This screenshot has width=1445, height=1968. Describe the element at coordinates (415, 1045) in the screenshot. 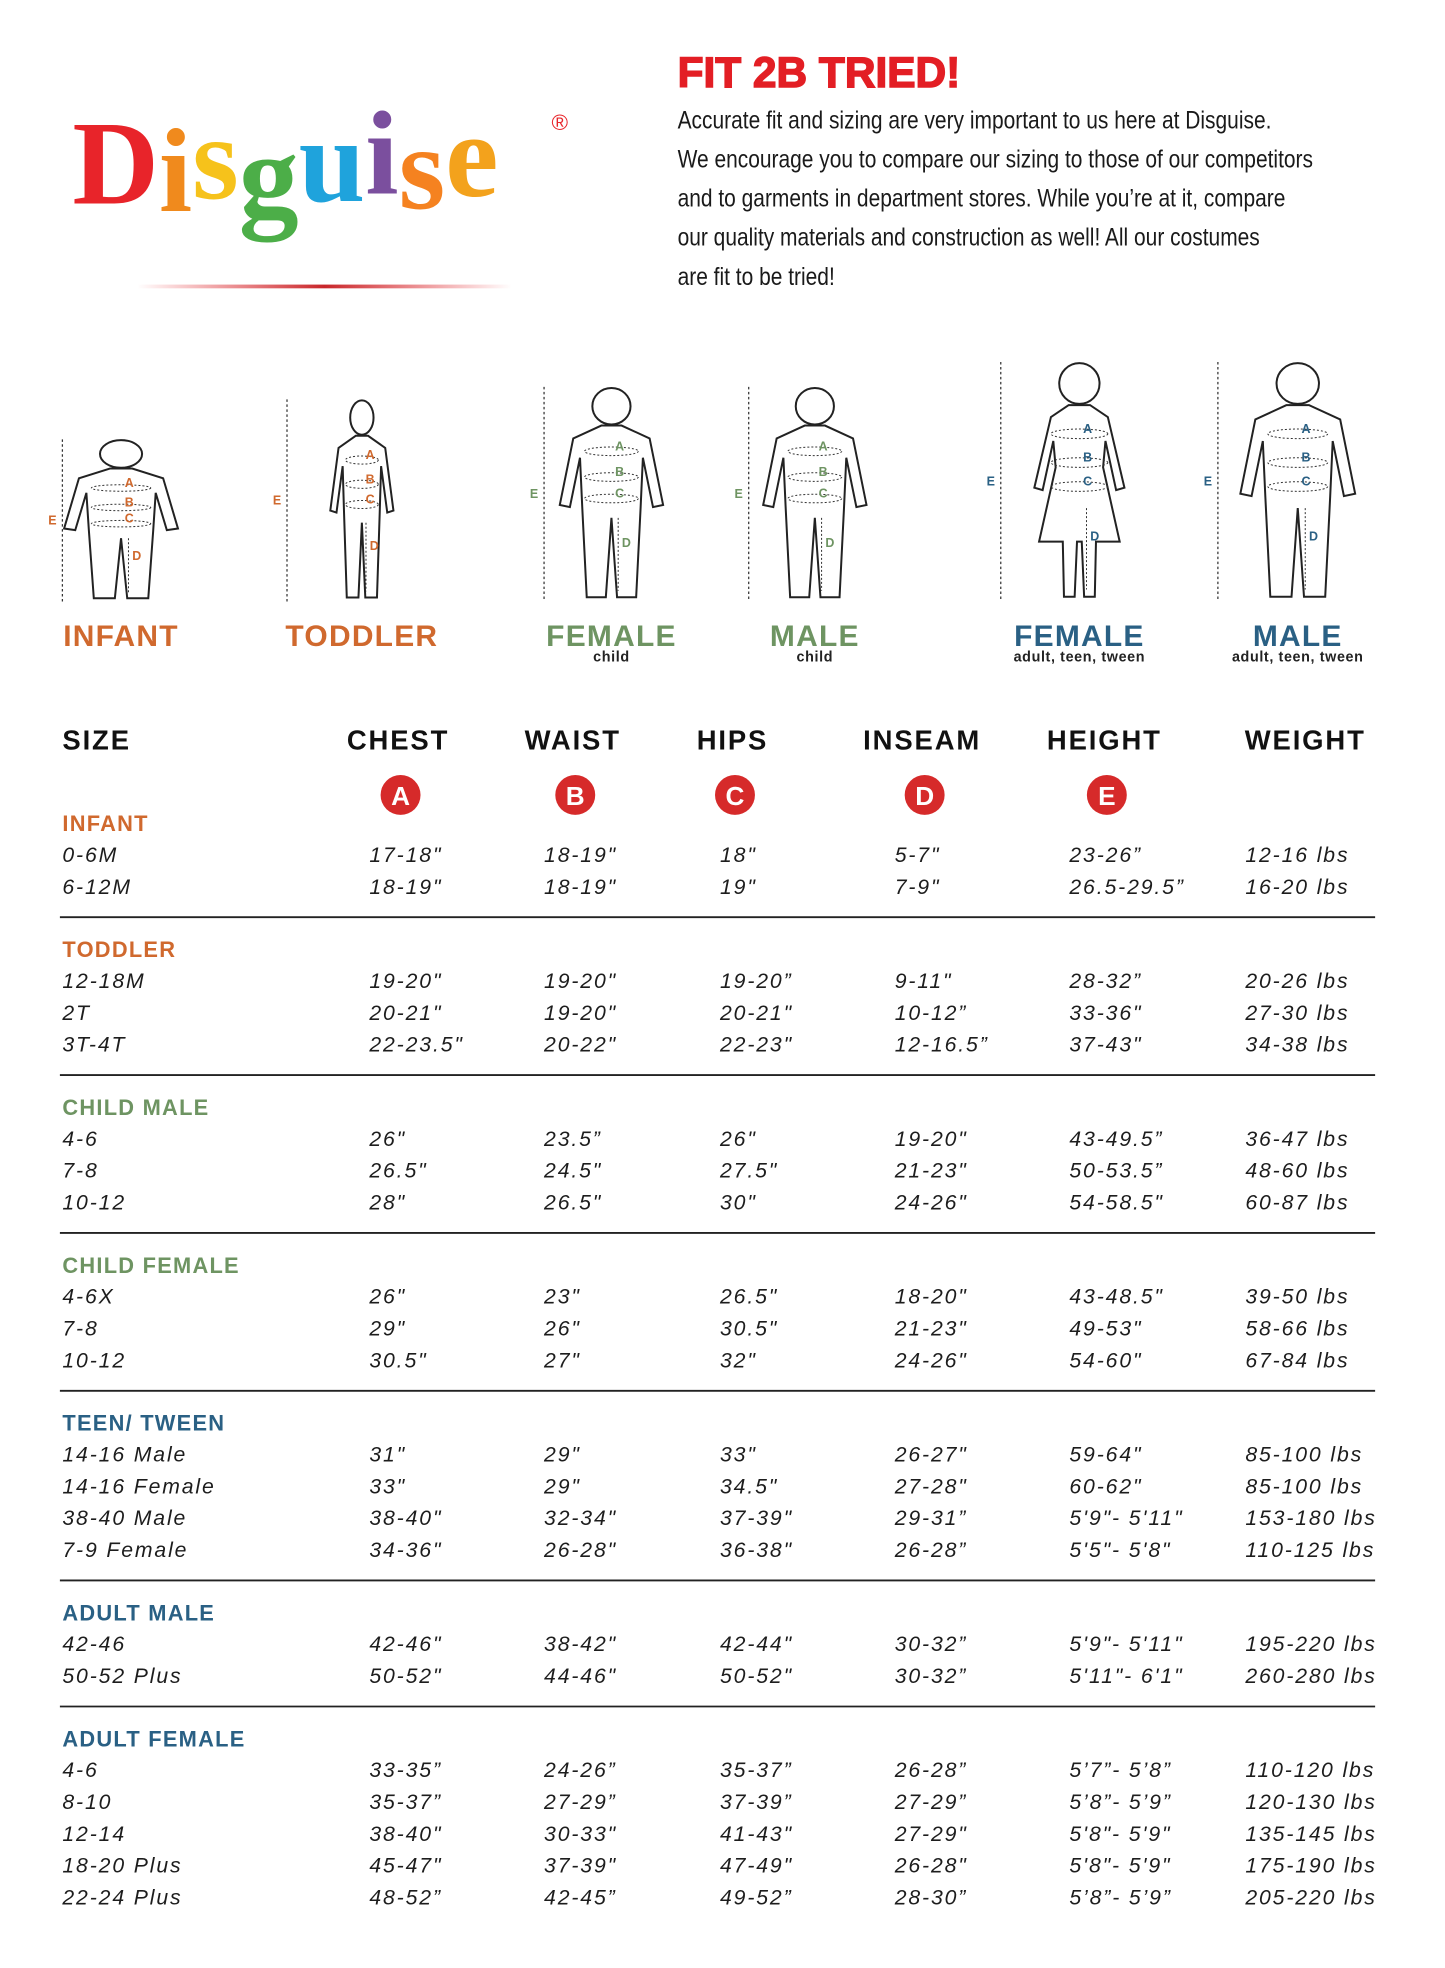

I see `cell: 22-23.5"` at that location.